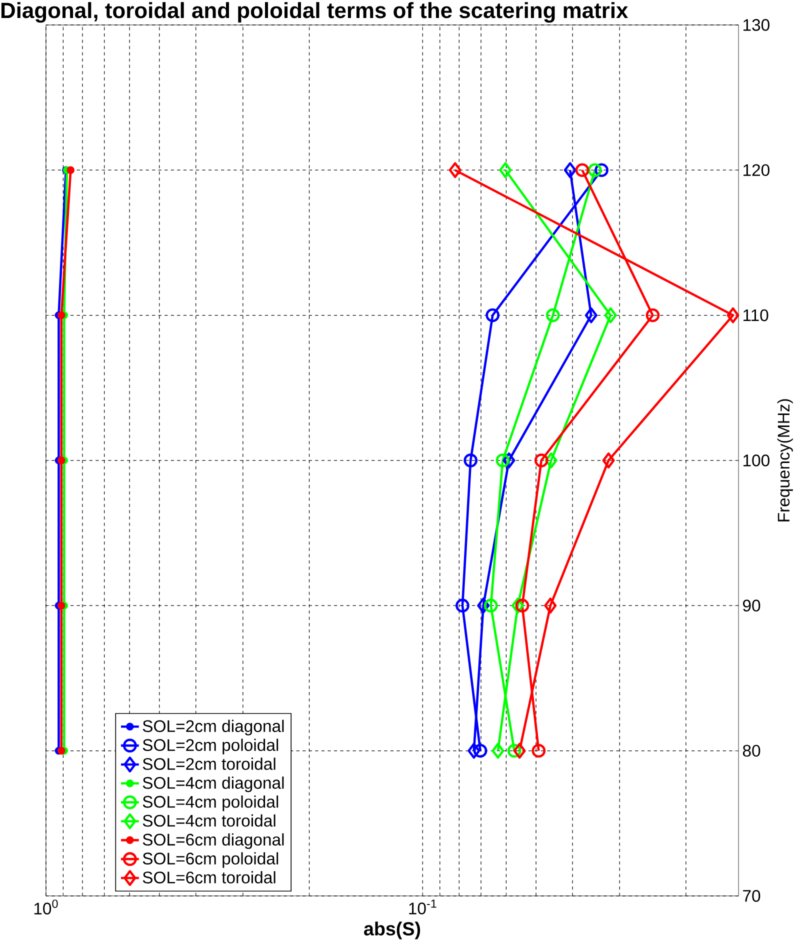 The image size is (807, 949). I want to click on legend-label: SOL=2cm toroidal, so click(209, 764).